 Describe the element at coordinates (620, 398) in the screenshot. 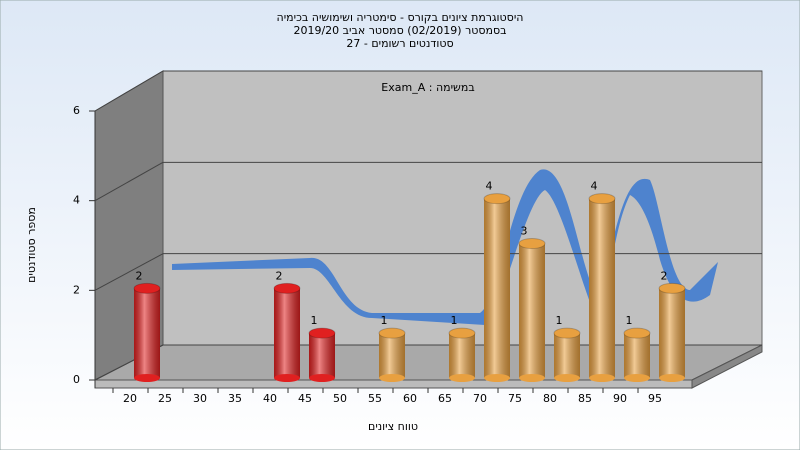

I see `x-tick-label: 90` at that location.